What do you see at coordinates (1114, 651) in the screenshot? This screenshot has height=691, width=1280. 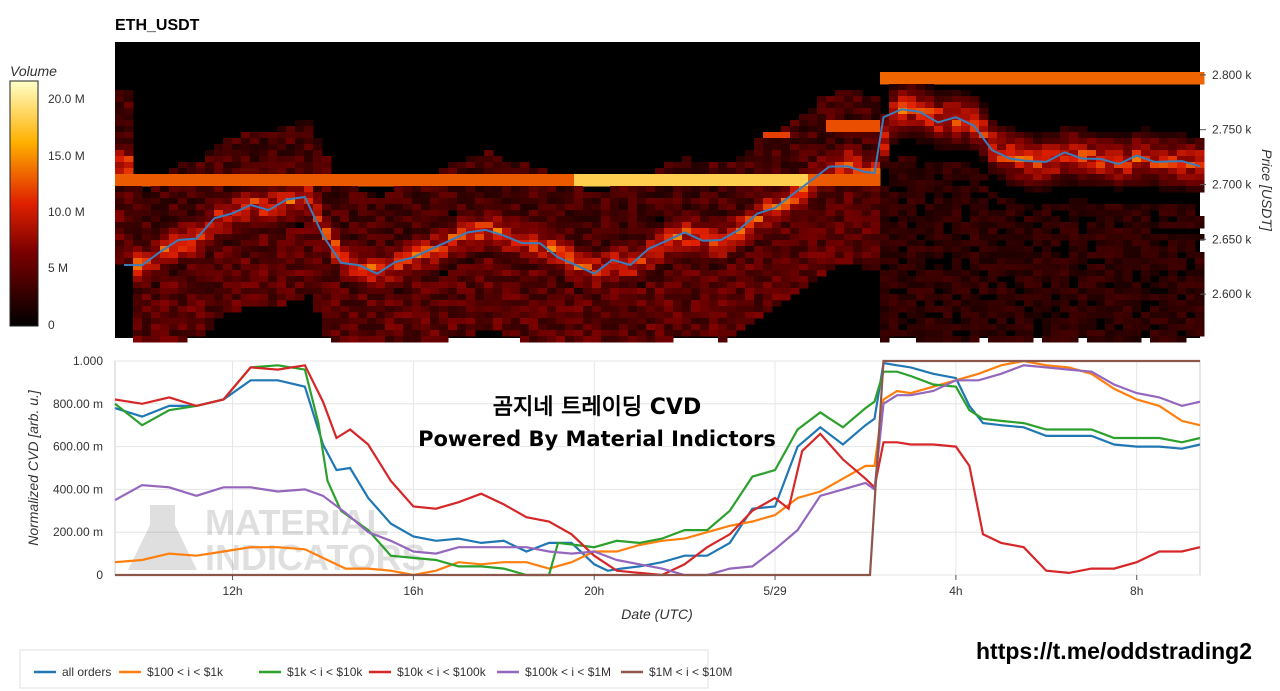 I see `telegram-link: https://t.me/oddstrading2` at bounding box center [1114, 651].